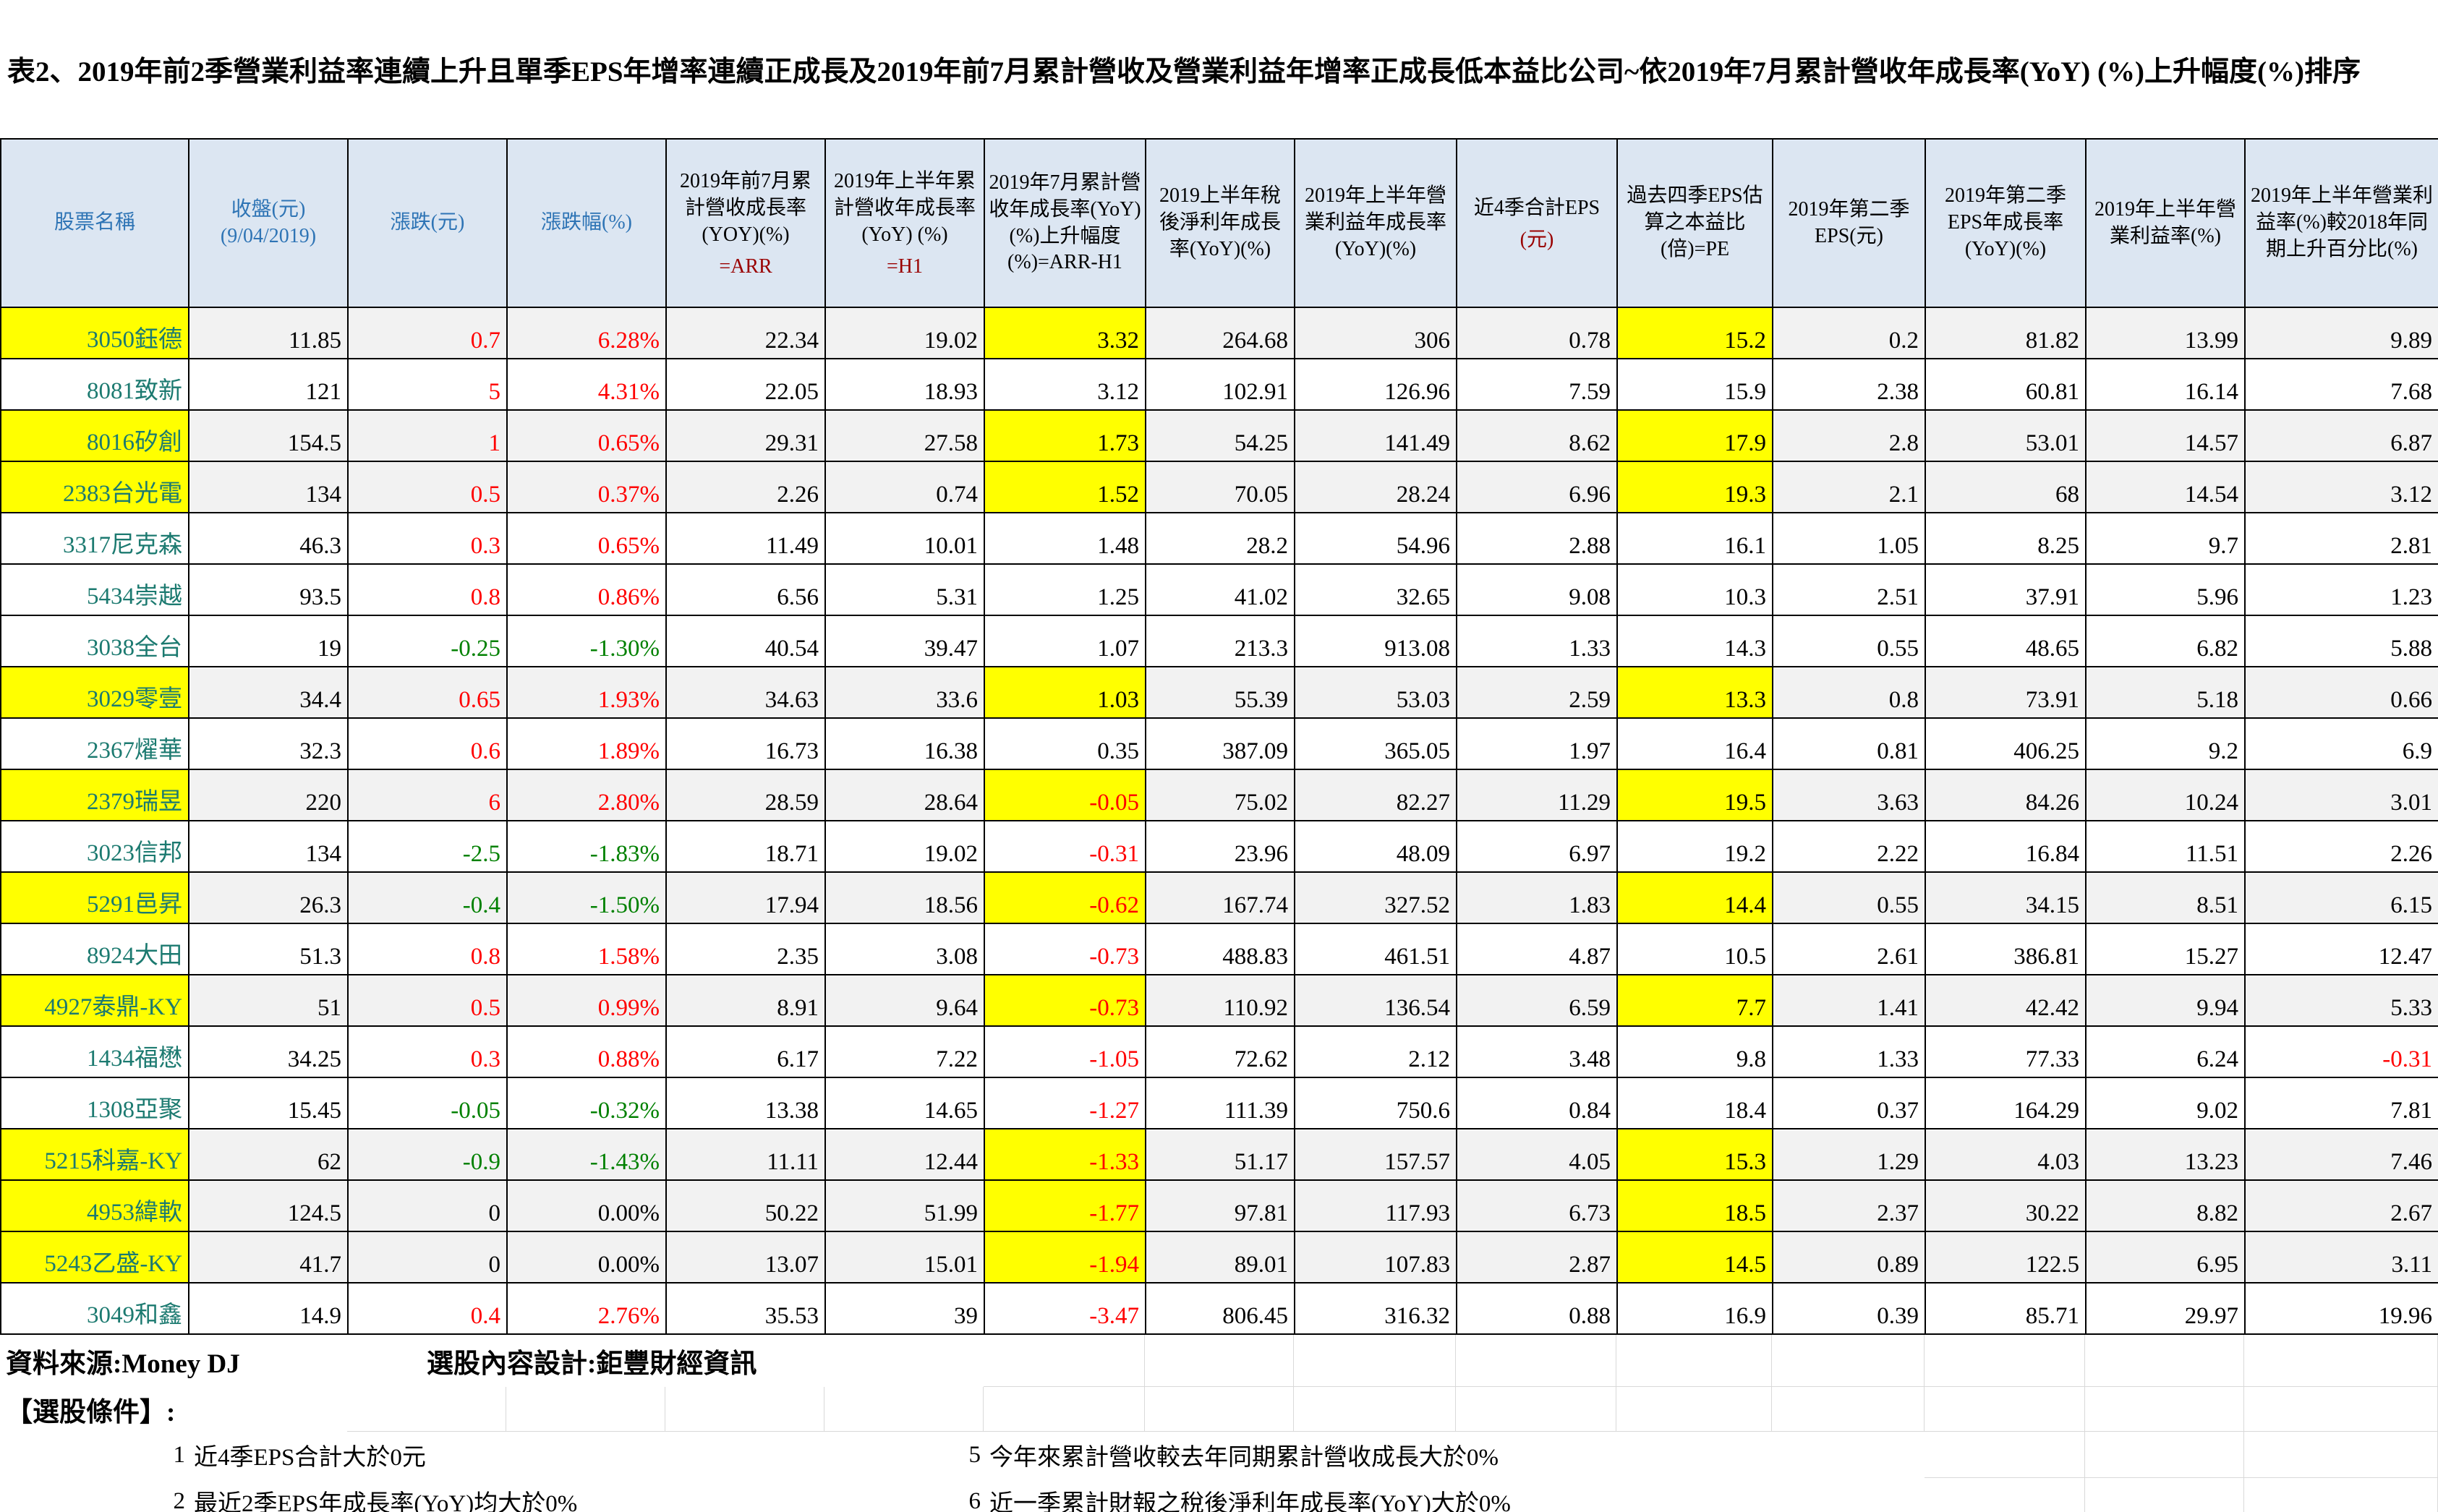  What do you see at coordinates (1220, 1103) in the screenshot?
I see `cell-r16-net_profit_yoy: 111.39` at bounding box center [1220, 1103].